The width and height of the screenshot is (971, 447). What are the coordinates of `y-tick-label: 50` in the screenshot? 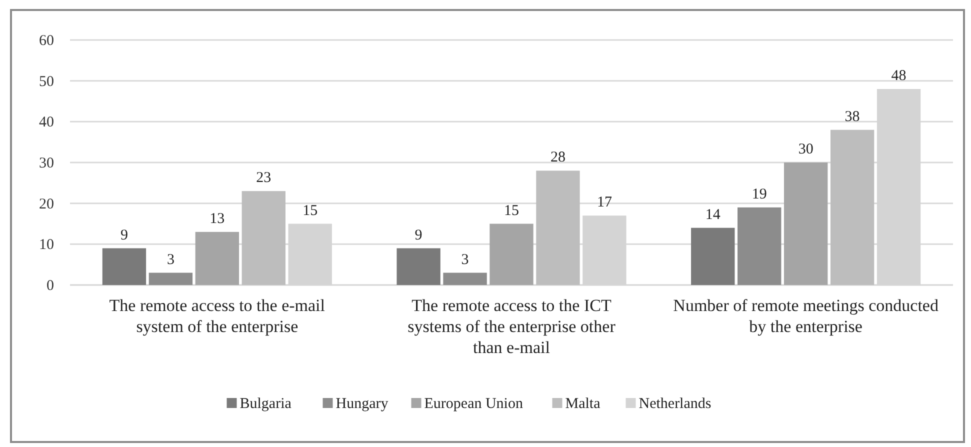 It's located at (46, 82).